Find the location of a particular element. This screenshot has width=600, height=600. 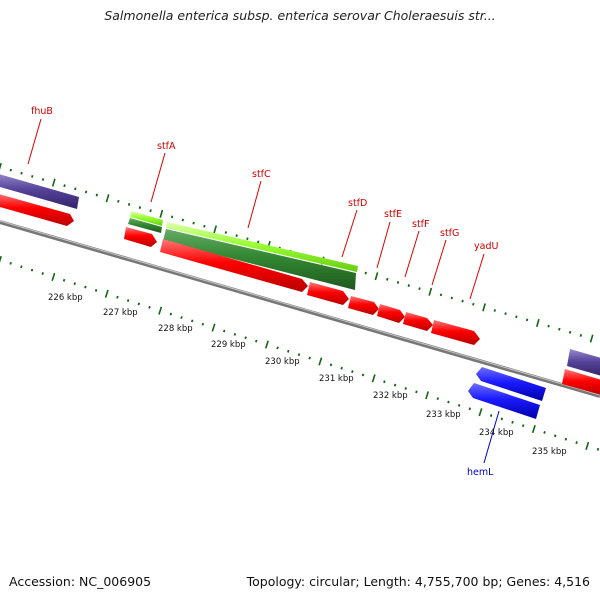

stfa-leader is located at coordinates (158, 177).